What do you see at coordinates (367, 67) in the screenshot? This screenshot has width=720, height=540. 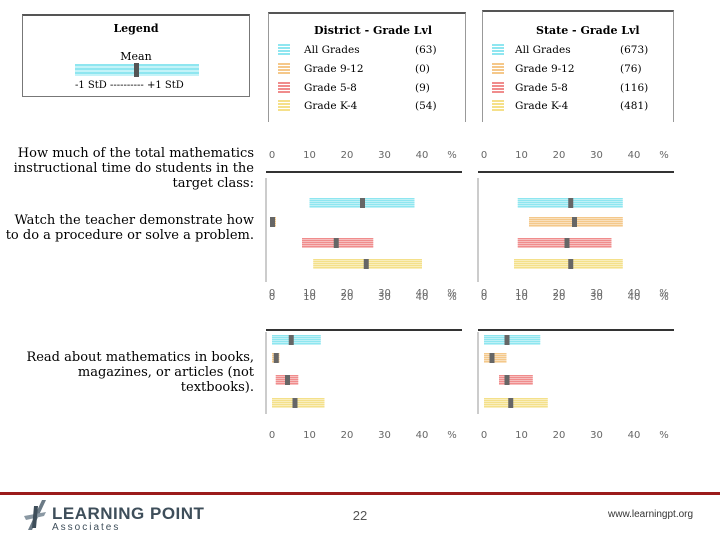 I see `district-legend-panel` at bounding box center [367, 67].